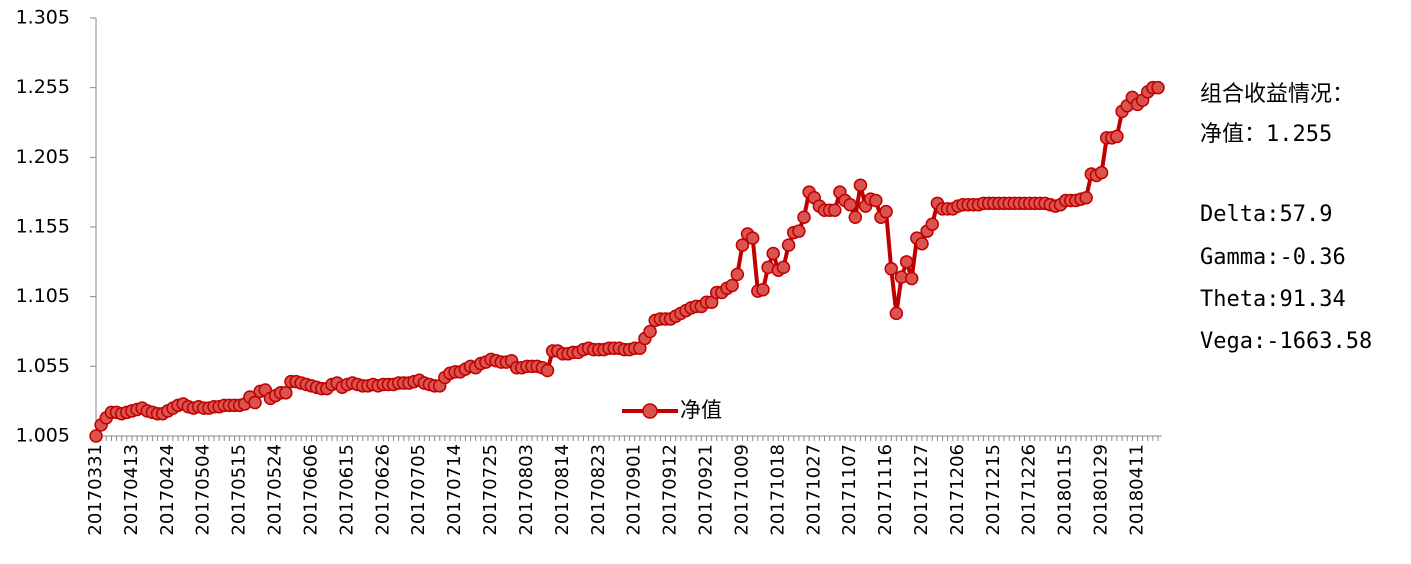 The height and width of the screenshot is (564, 1411). I want to click on x-tick-label: 20170725, so click(490, 490).